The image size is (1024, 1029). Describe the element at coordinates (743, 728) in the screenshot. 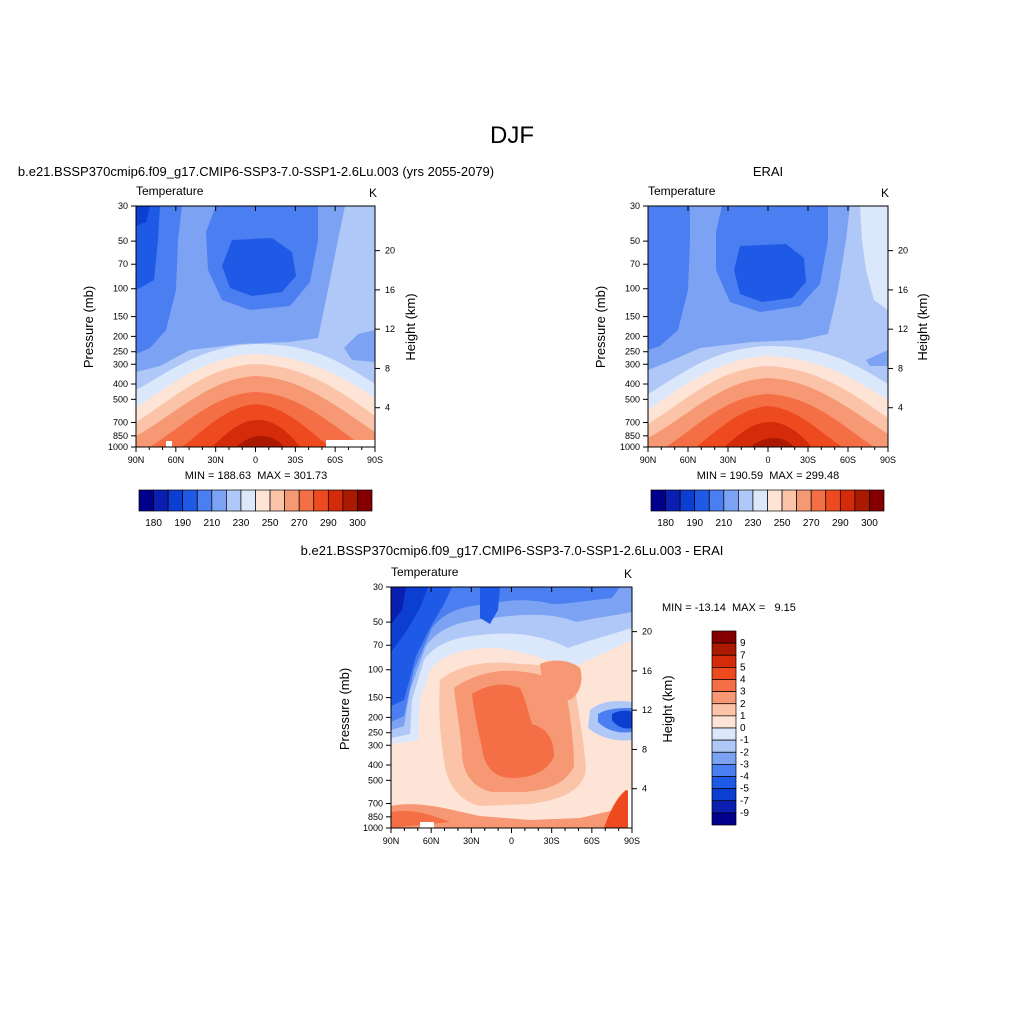

I see `colorbar-label: 0` at that location.